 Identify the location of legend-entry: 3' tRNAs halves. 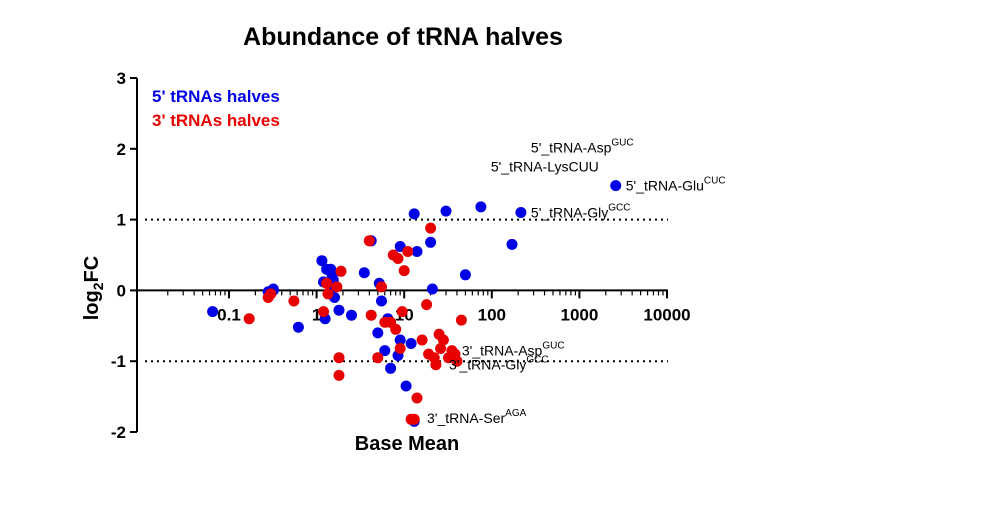
(216, 120).